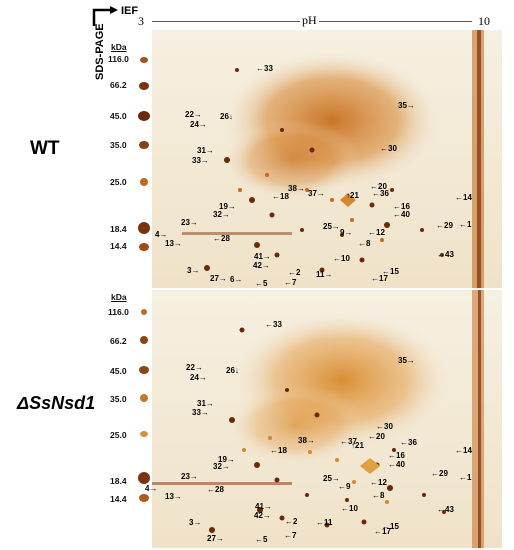  I want to click on marker-ladder-mutant, so click(142, 420).